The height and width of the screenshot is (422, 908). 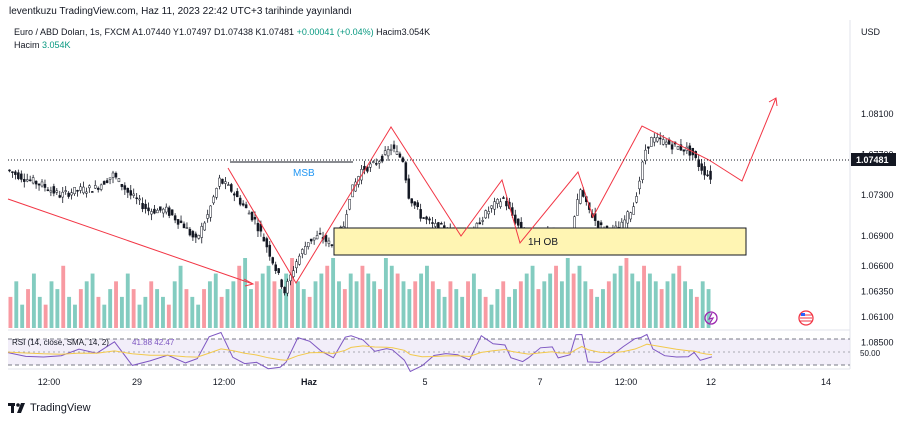 What do you see at coordinates (60, 408) in the screenshot?
I see `brand-name: TradingView` at bounding box center [60, 408].